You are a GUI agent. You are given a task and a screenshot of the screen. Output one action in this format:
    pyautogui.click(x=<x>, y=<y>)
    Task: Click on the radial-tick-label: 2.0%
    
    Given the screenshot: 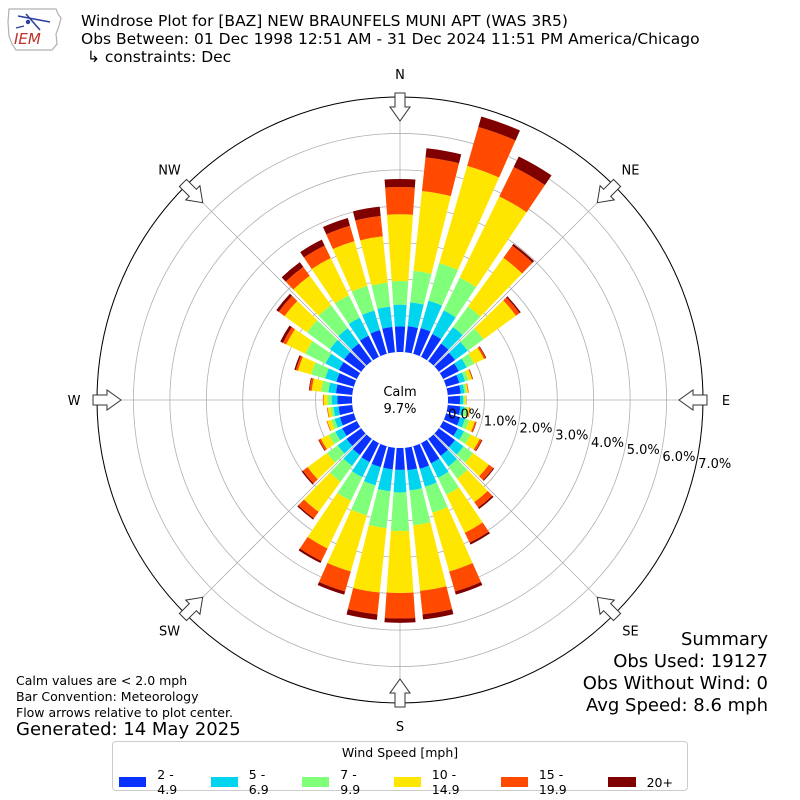 What is the action you would take?
    pyautogui.click(x=536, y=429)
    